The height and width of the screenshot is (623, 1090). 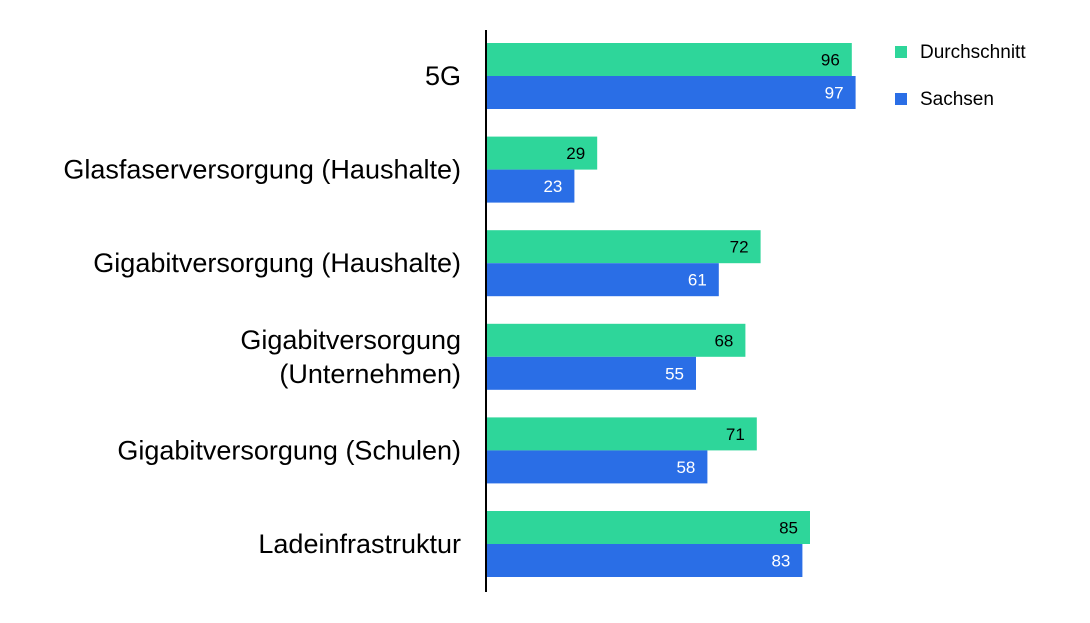 I want to click on category-label-1: Glasfaserversorgung (Haushalte), so click(x=262, y=170).